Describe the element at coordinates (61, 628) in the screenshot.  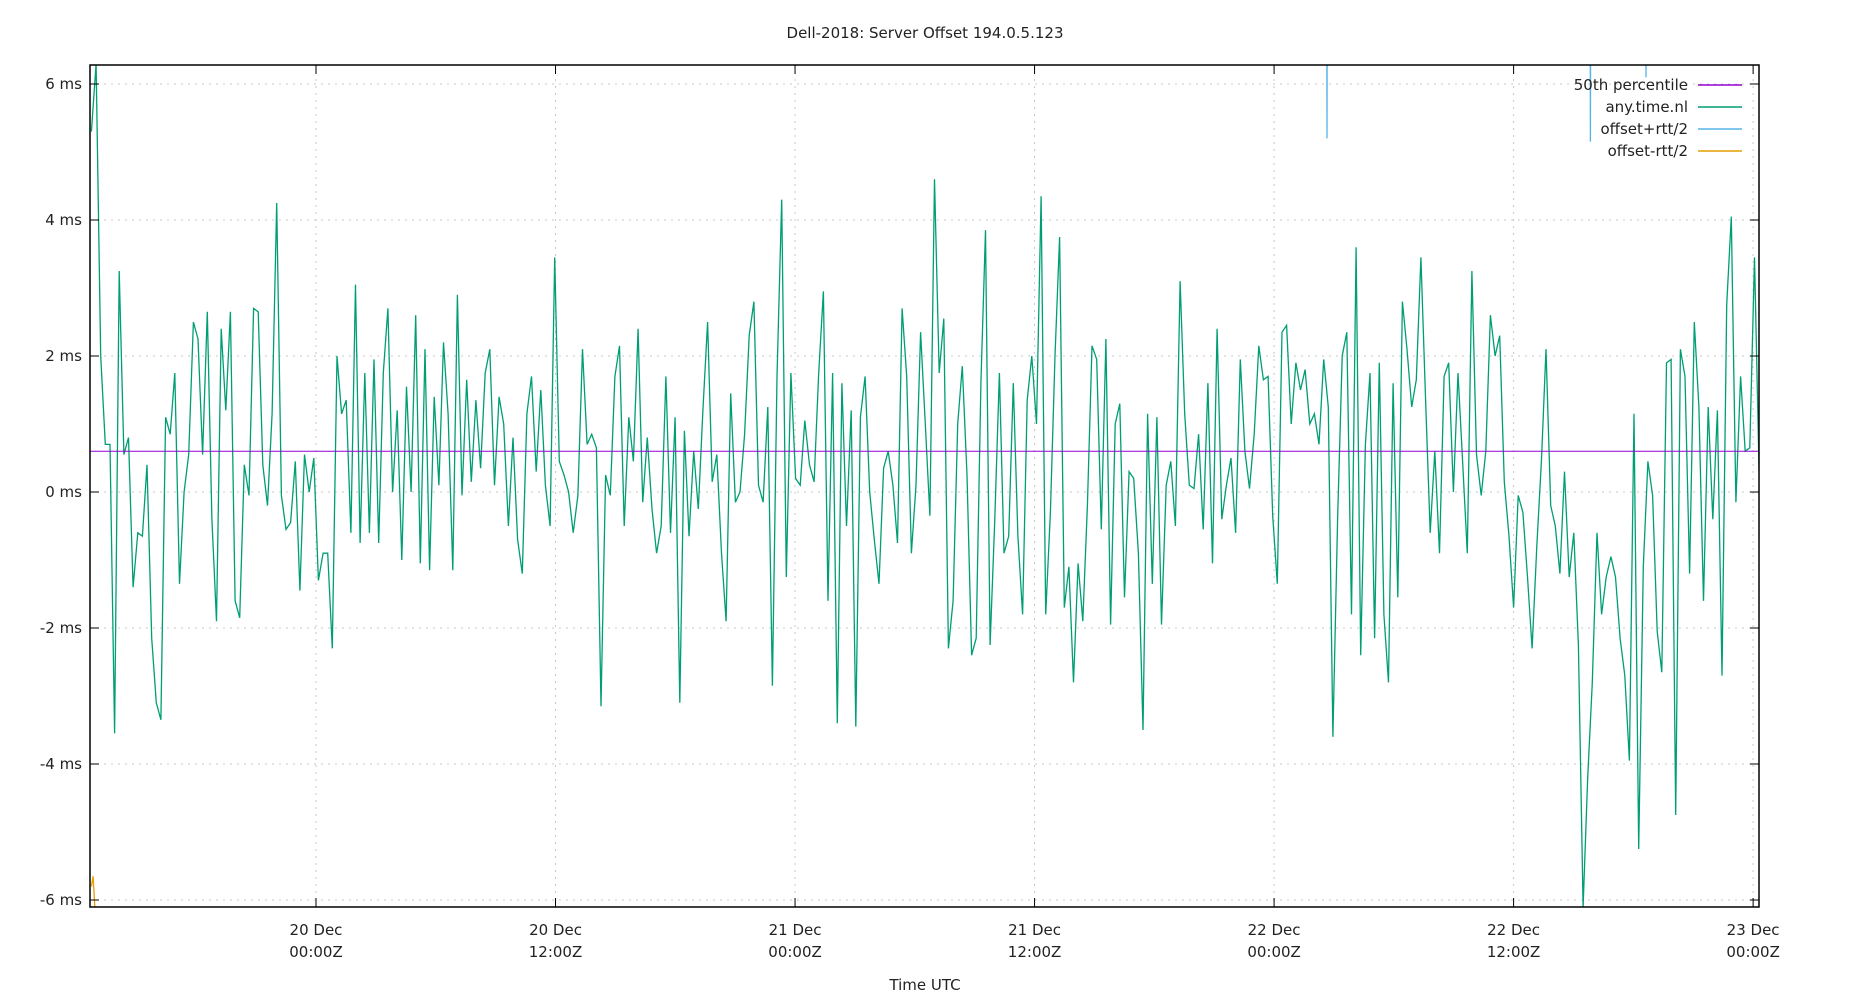
I see `y-tick-label: -2 ms` at that location.